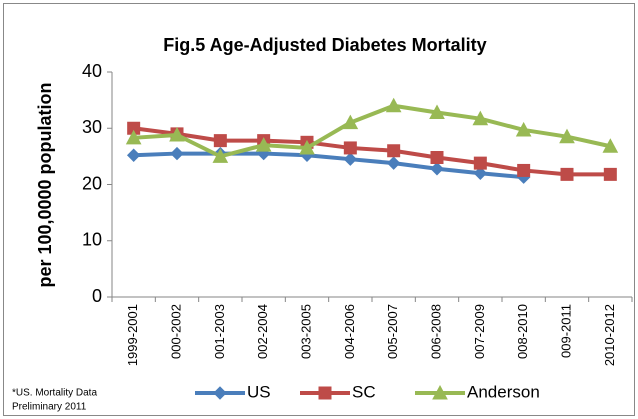 The width and height of the screenshot is (638, 419). What do you see at coordinates (45, 184) in the screenshot?
I see `y-axis-label: per 100,0000 population` at bounding box center [45, 184].